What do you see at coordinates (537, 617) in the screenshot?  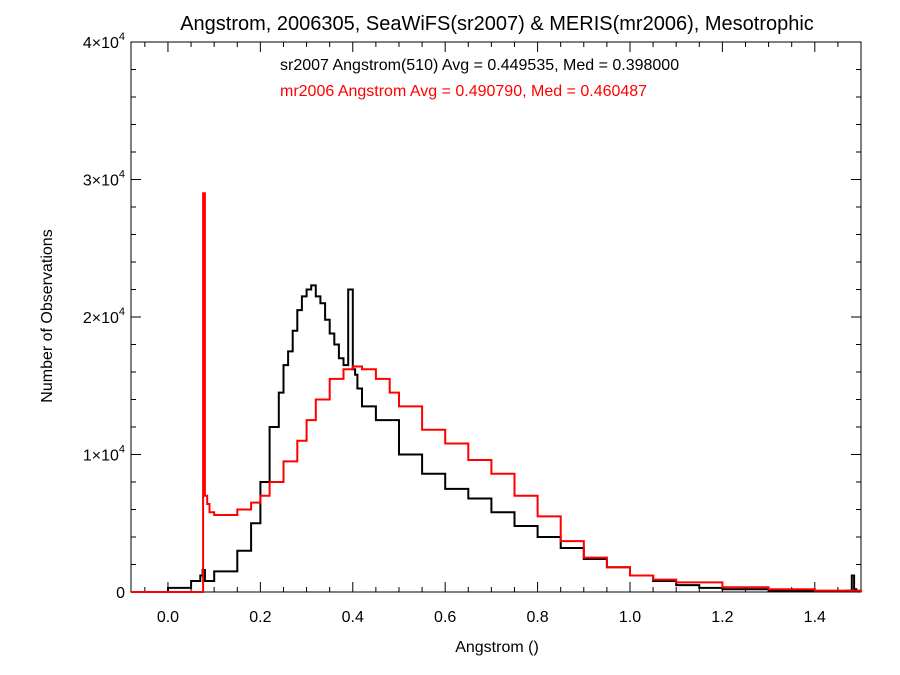 I see `x-tick-label: 0.8` at bounding box center [537, 617].